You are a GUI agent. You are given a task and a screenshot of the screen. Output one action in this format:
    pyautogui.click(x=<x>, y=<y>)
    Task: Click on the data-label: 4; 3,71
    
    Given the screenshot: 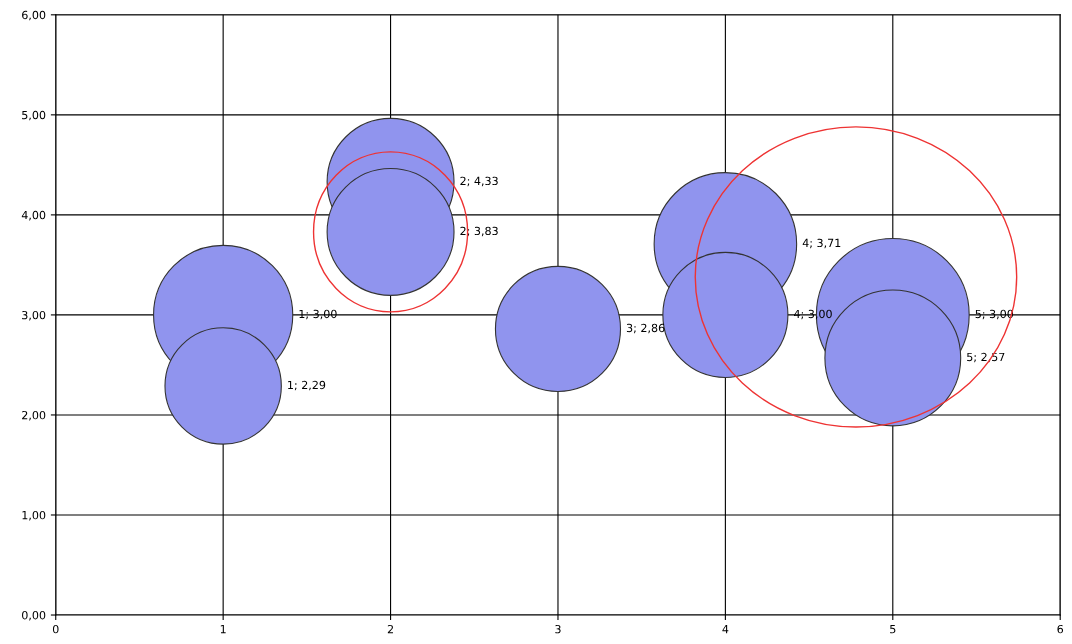 What is the action you would take?
    pyautogui.click(x=821, y=243)
    